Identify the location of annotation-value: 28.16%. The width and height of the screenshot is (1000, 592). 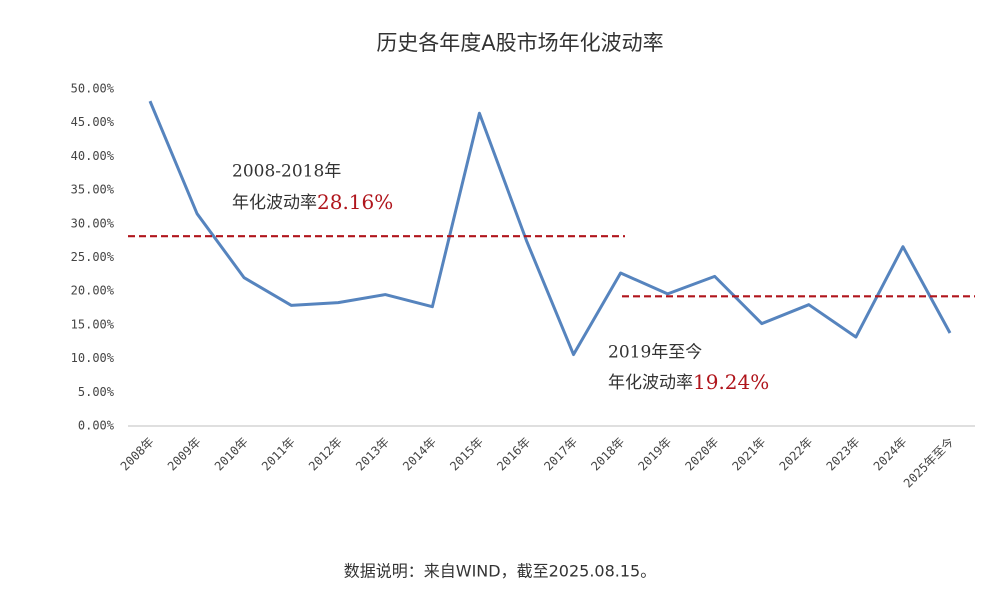
(355, 202).